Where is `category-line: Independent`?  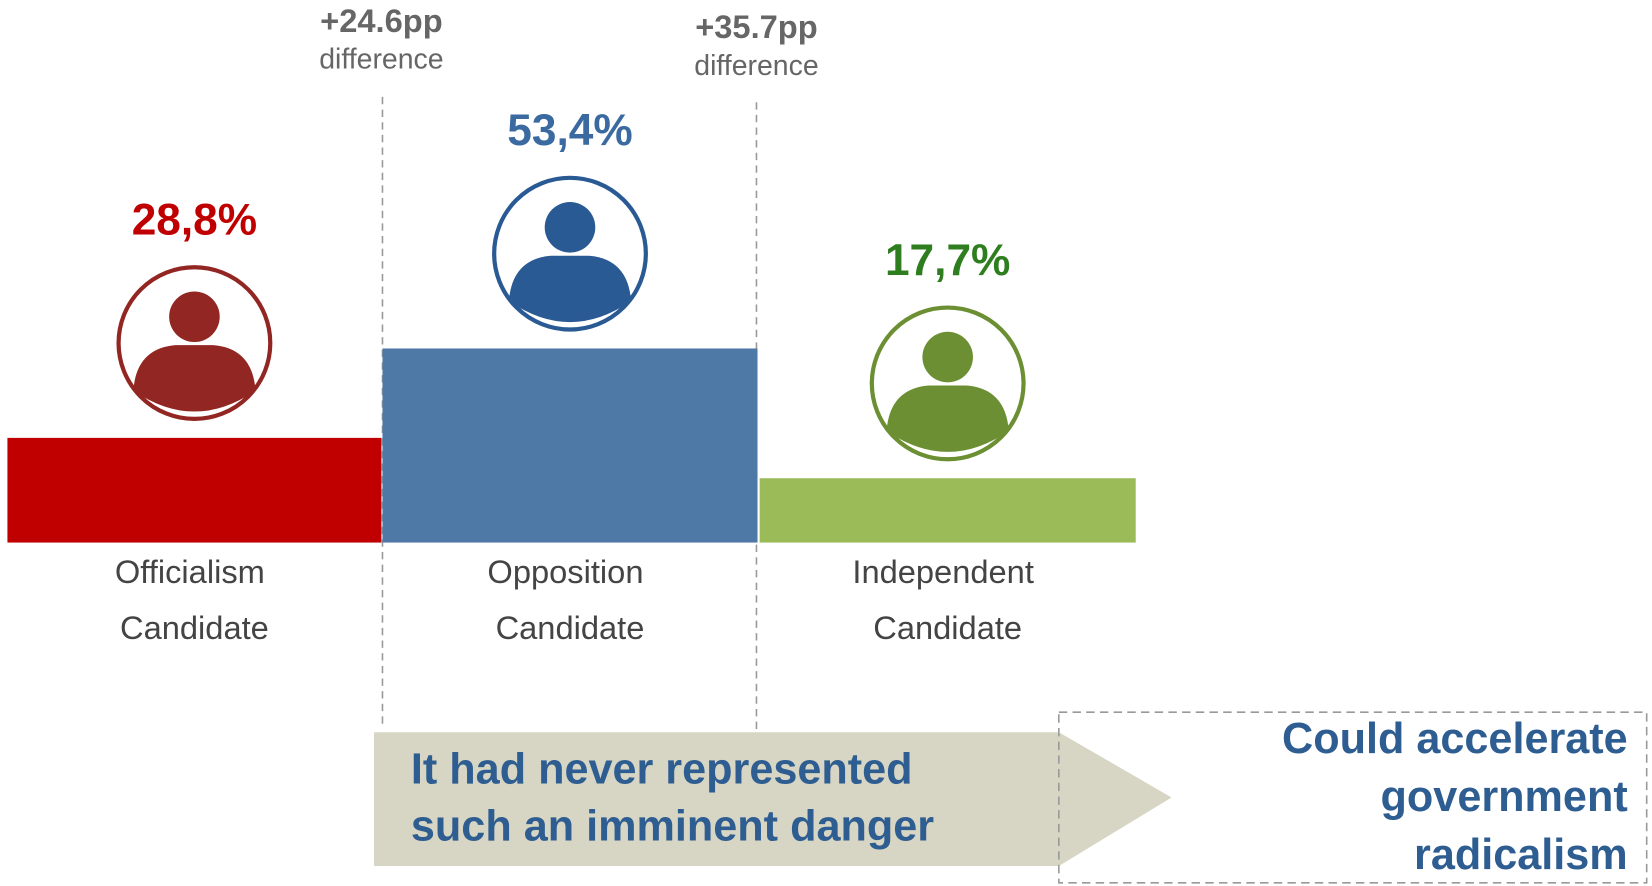 category-line: Independent is located at coordinates (947, 571).